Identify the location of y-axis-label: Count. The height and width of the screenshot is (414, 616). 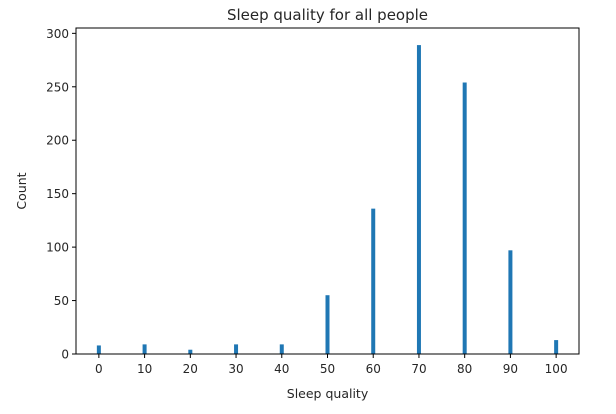
(21, 190).